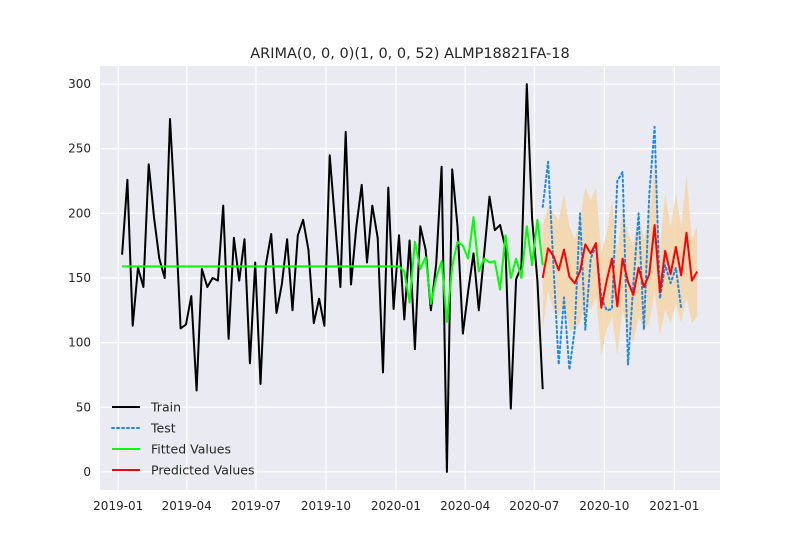 The width and height of the screenshot is (800, 550). Describe the element at coordinates (79, 343) in the screenshot. I see `y-tick-label: 100` at that location.